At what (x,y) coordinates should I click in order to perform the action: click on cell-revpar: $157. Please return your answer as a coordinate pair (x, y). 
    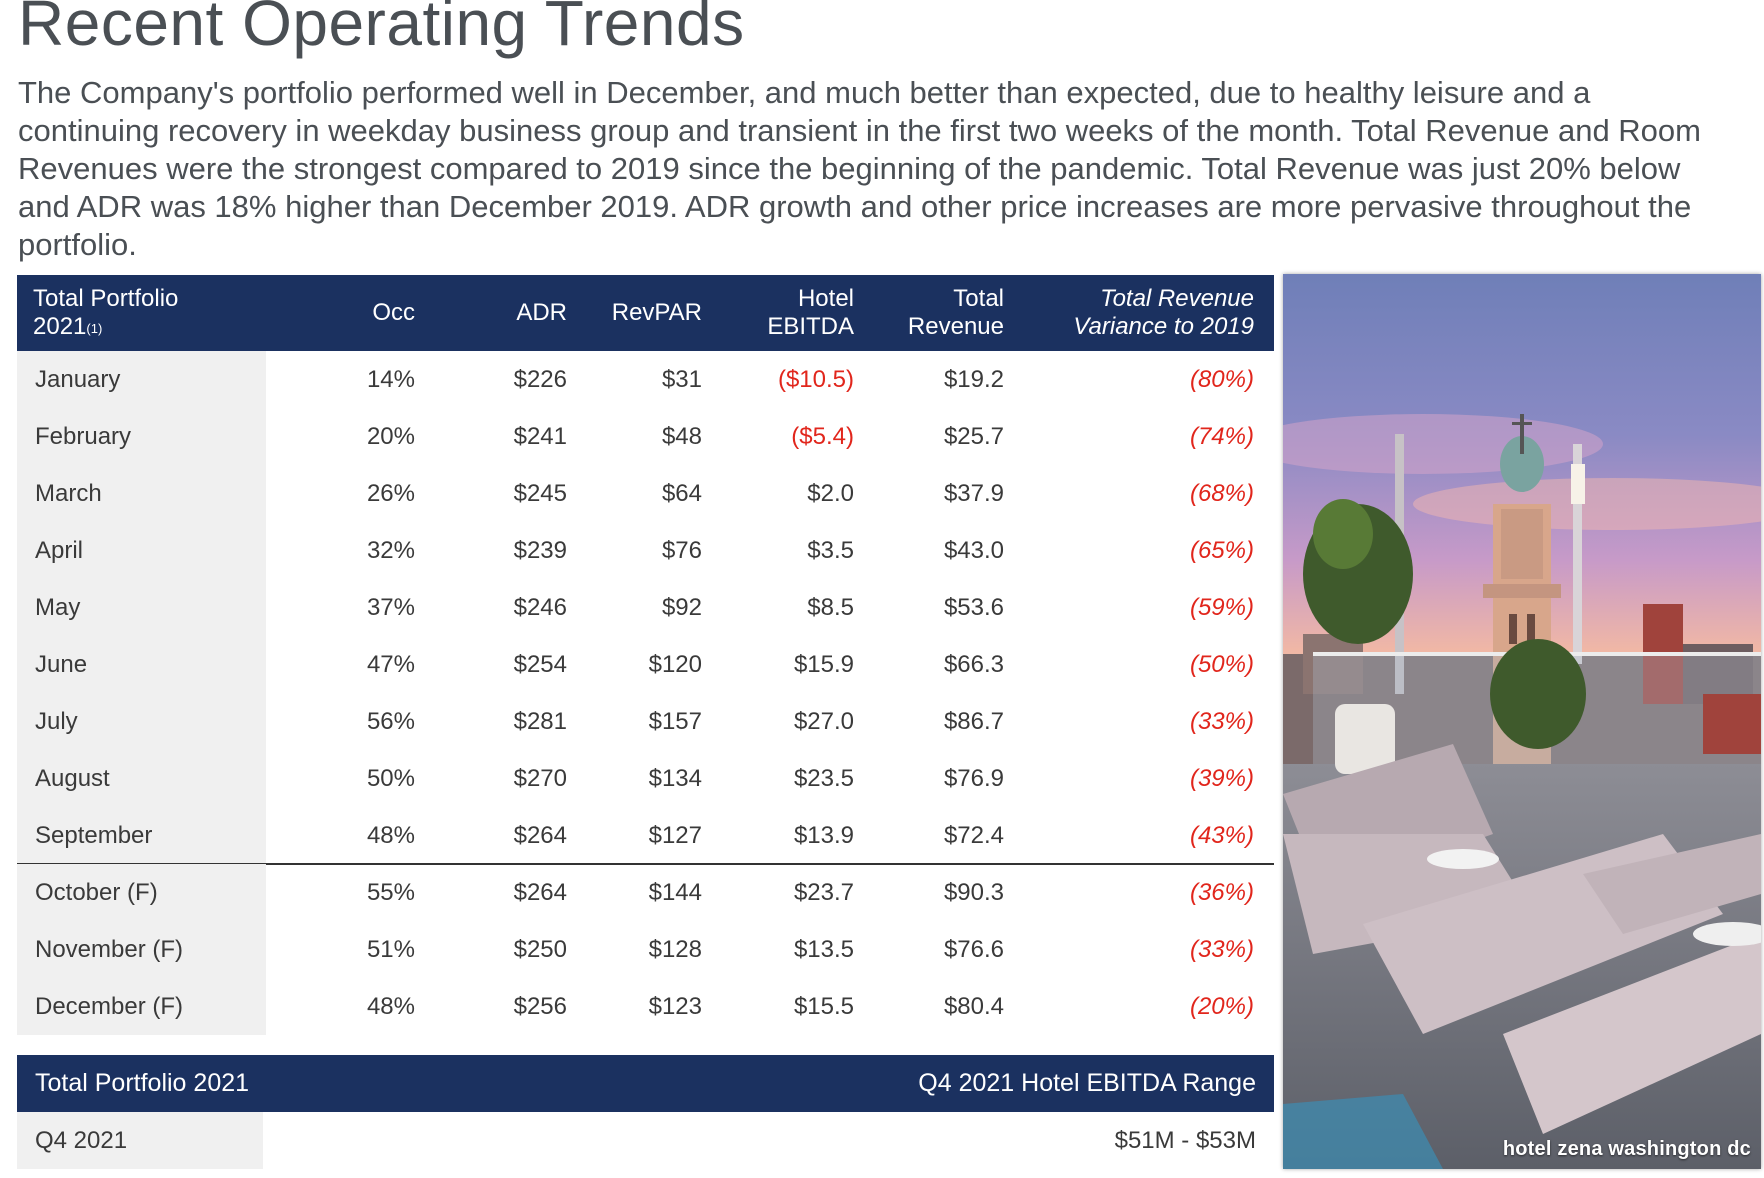
    Looking at the image, I should click on (675, 721).